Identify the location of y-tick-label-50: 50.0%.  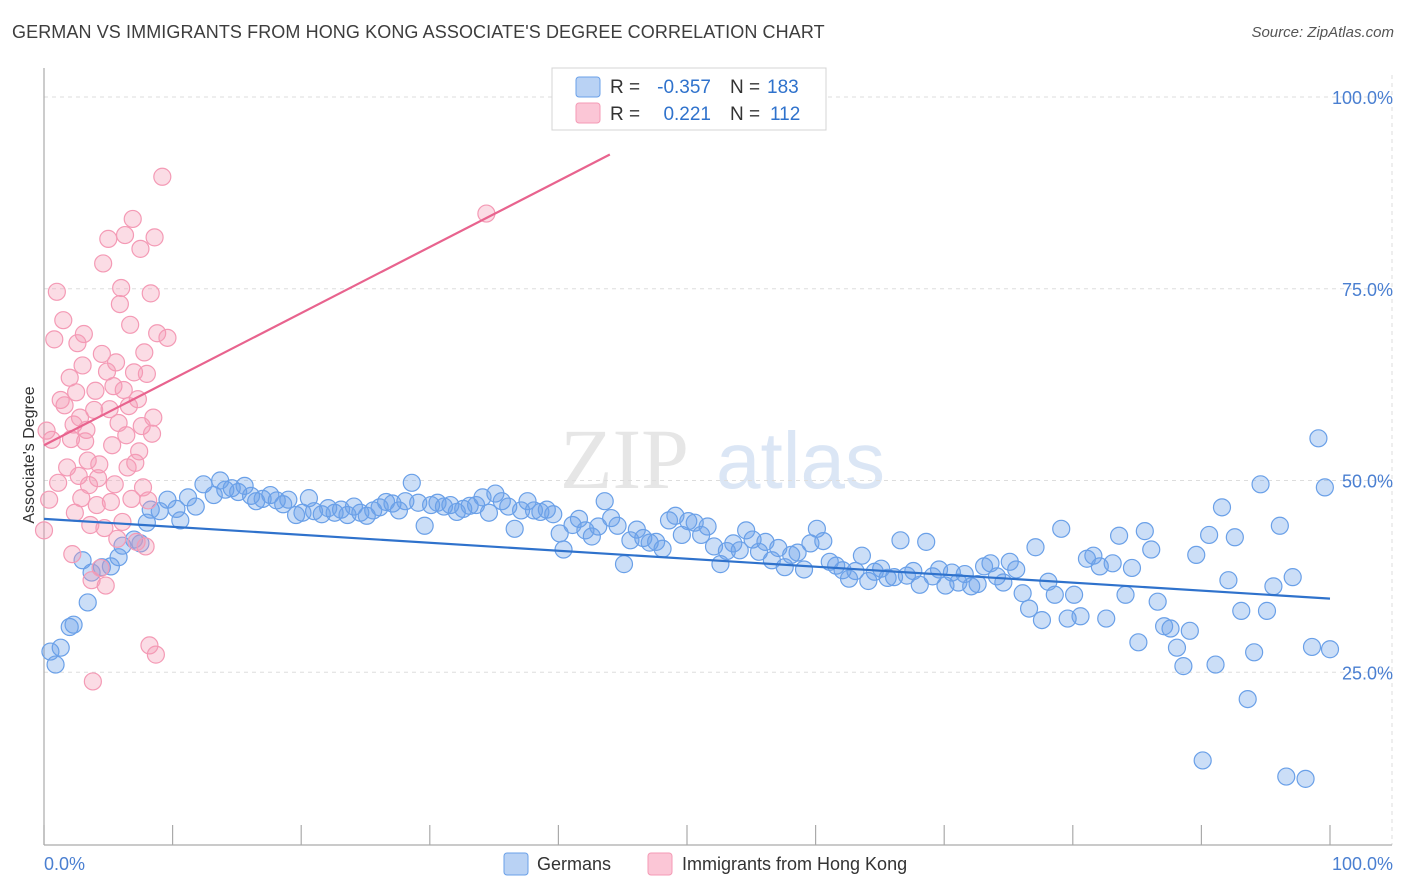
(1367, 482).